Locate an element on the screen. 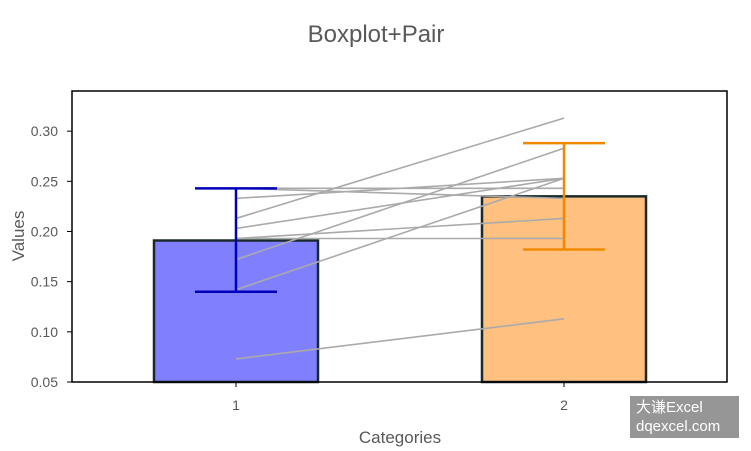 Image resolution: width=751 pixels, height=451 pixels. chart-title: Boxplot+Pair is located at coordinates (376, 34).